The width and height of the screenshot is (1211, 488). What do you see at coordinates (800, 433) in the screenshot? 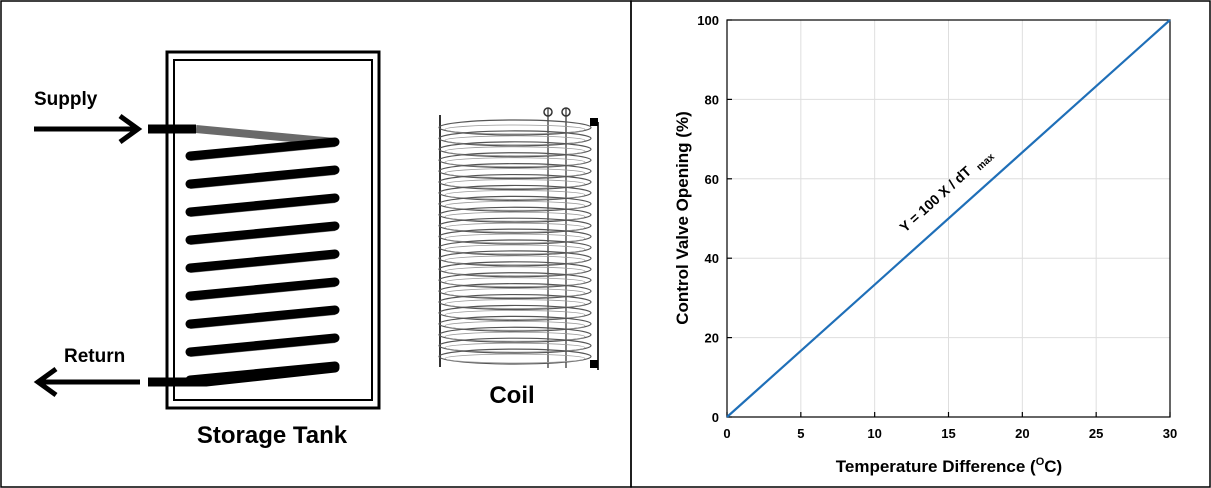
I see `x-tick-label: 5` at bounding box center [800, 433].